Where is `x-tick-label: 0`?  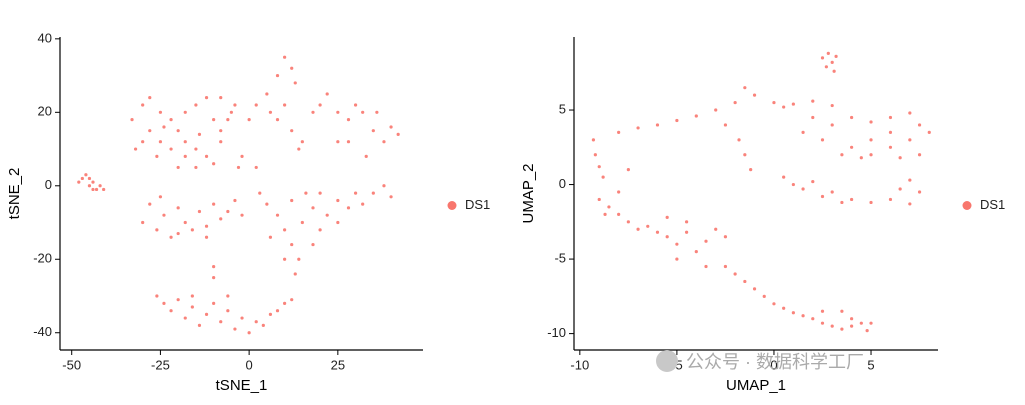 x-tick-label: 0 is located at coordinates (773, 364).